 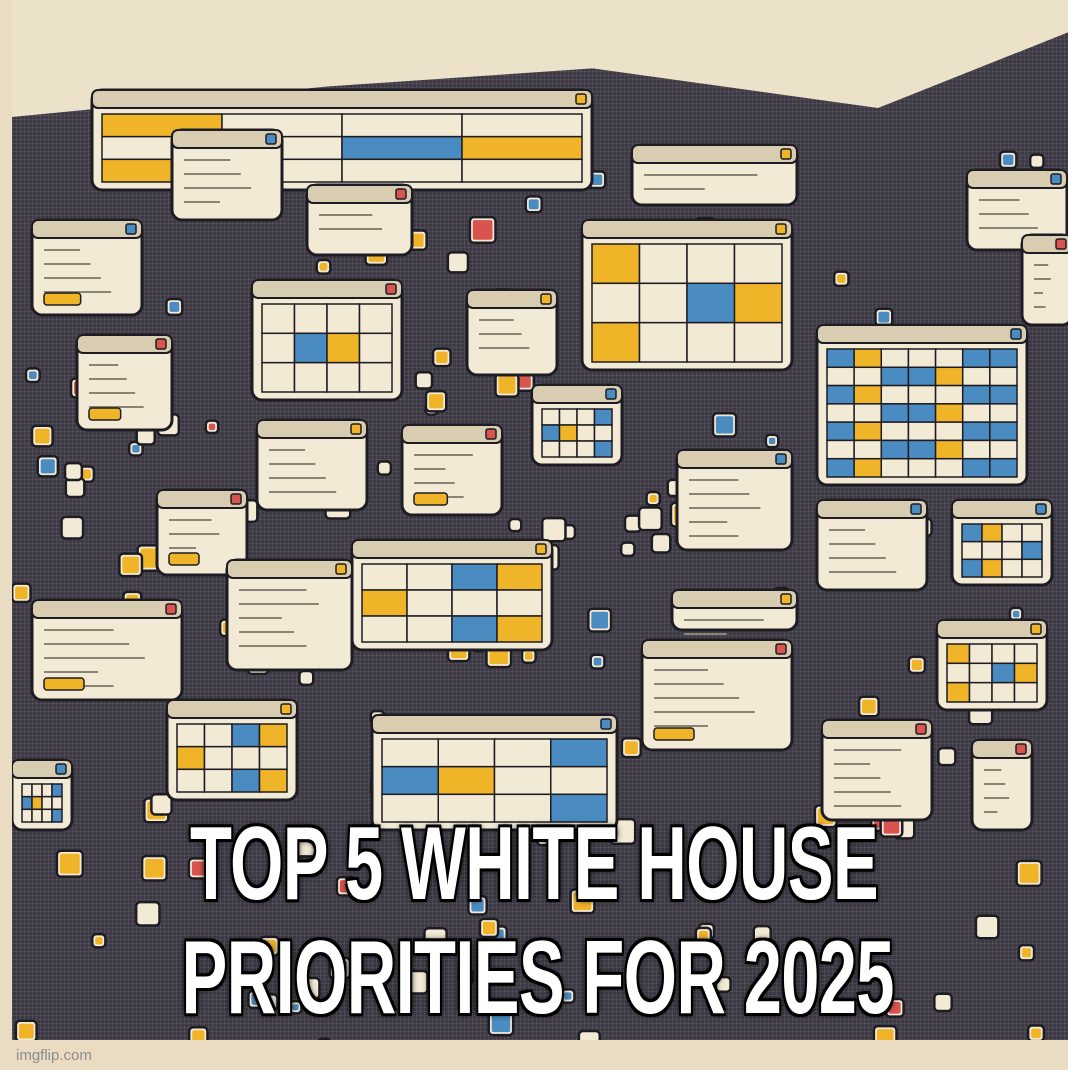 What do you see at coordinates (538, 978) in the screenshot?
I see `caption-line-2: PRIORITIES FOR 2025` at bounding box center [538, 978].